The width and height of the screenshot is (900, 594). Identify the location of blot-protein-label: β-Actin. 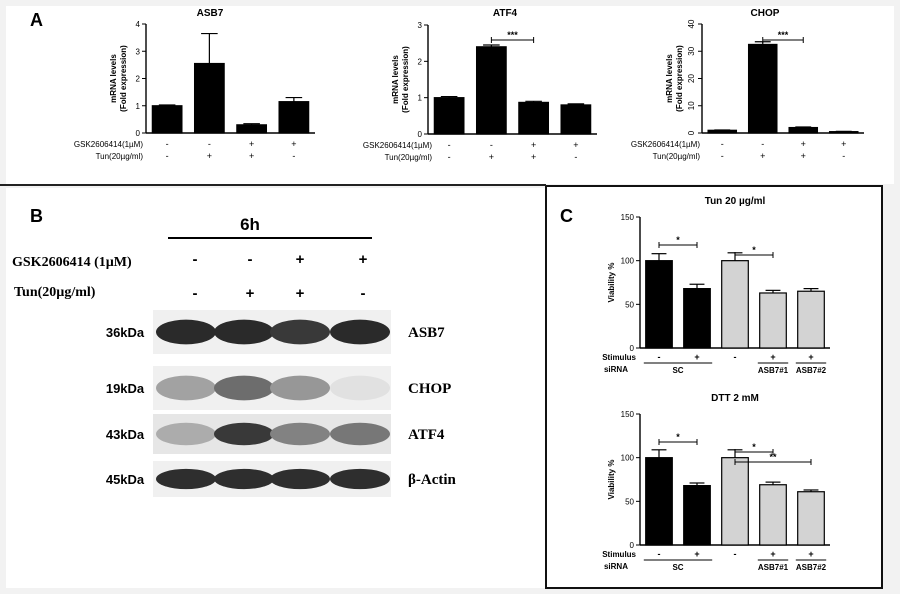
(432, 480).